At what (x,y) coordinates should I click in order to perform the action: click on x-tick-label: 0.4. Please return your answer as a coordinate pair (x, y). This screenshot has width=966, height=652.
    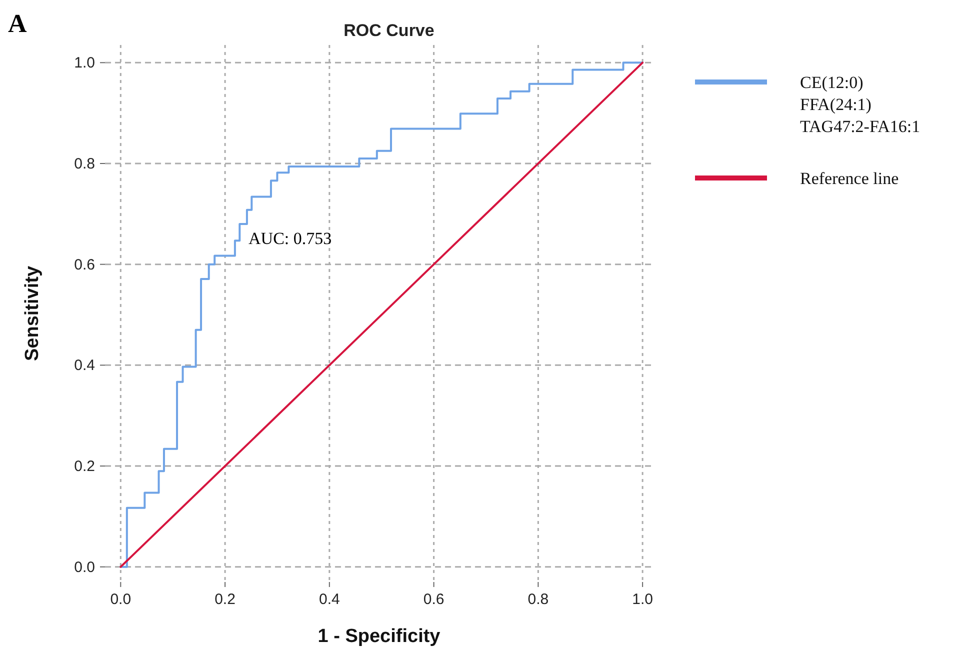
    Looking at the image, I should click on (329, 599).